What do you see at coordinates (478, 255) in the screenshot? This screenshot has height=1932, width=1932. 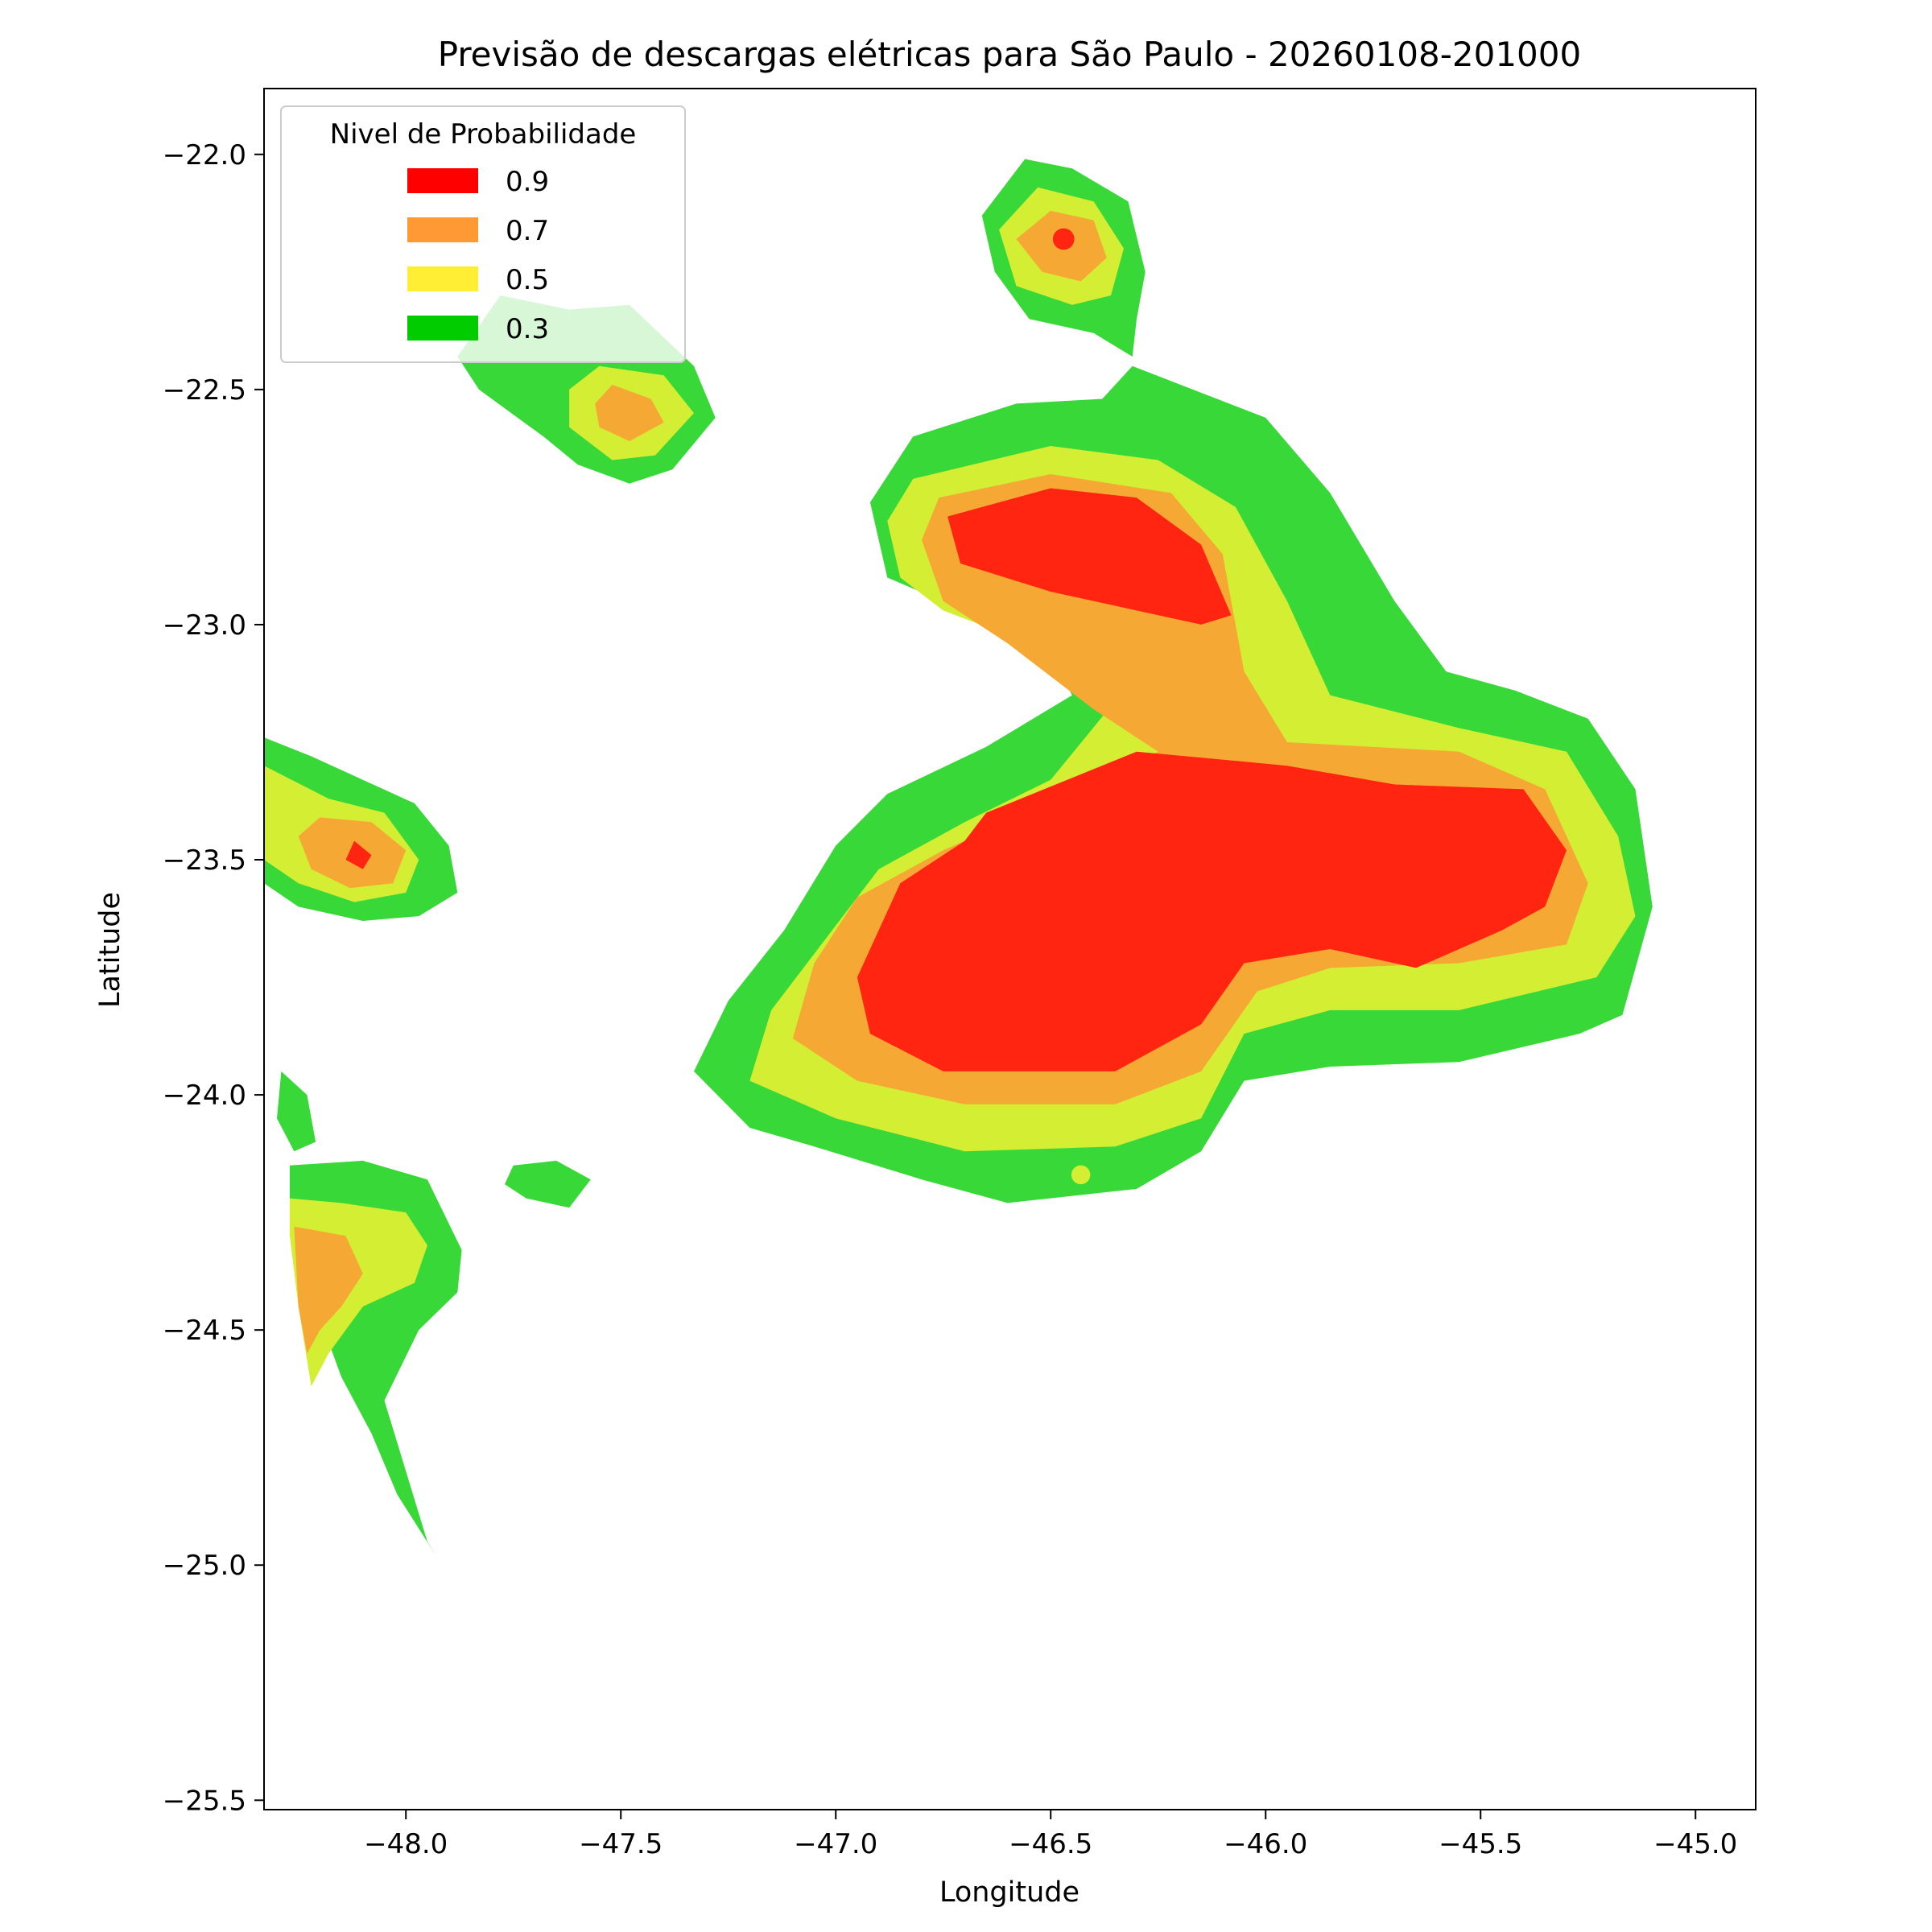 I see `legend-entries: 0.9 0.7 0.5 0.3` at bounding box center [478, 255].